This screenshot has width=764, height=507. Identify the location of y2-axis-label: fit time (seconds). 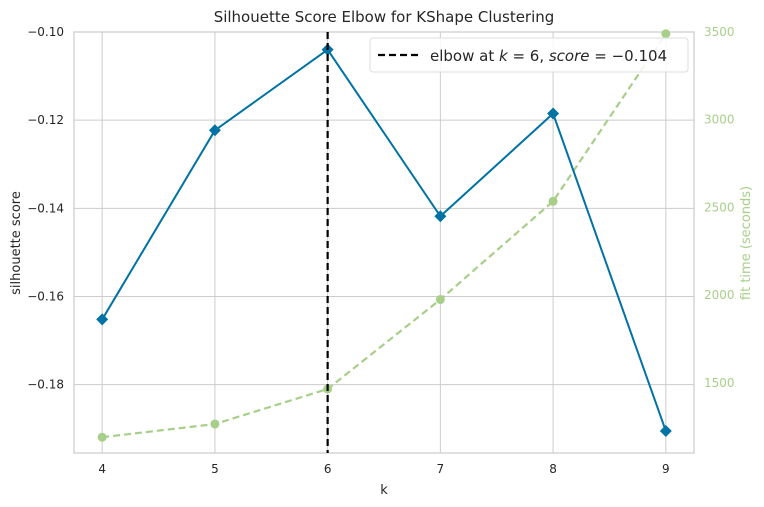
(746, 243).